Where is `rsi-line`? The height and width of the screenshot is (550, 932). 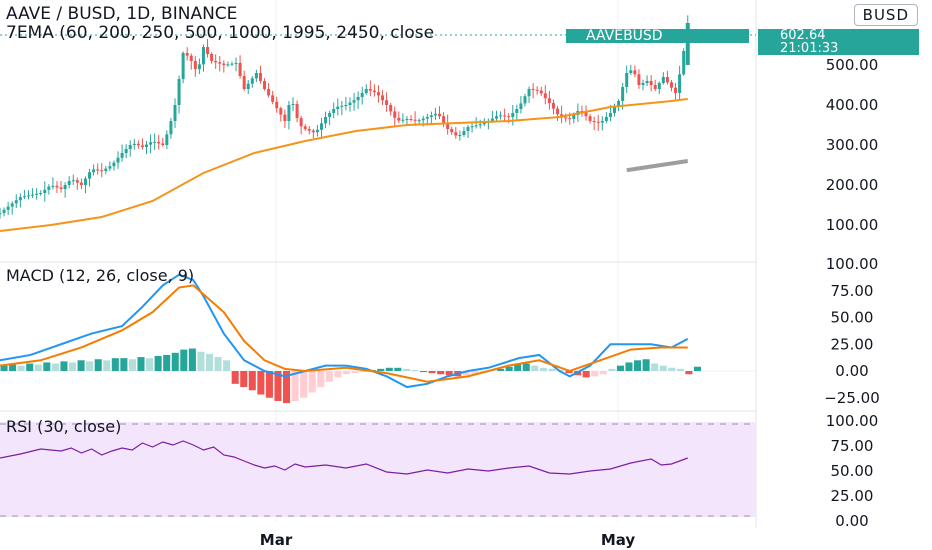
rsi-line is located at coordinates (344, 457).